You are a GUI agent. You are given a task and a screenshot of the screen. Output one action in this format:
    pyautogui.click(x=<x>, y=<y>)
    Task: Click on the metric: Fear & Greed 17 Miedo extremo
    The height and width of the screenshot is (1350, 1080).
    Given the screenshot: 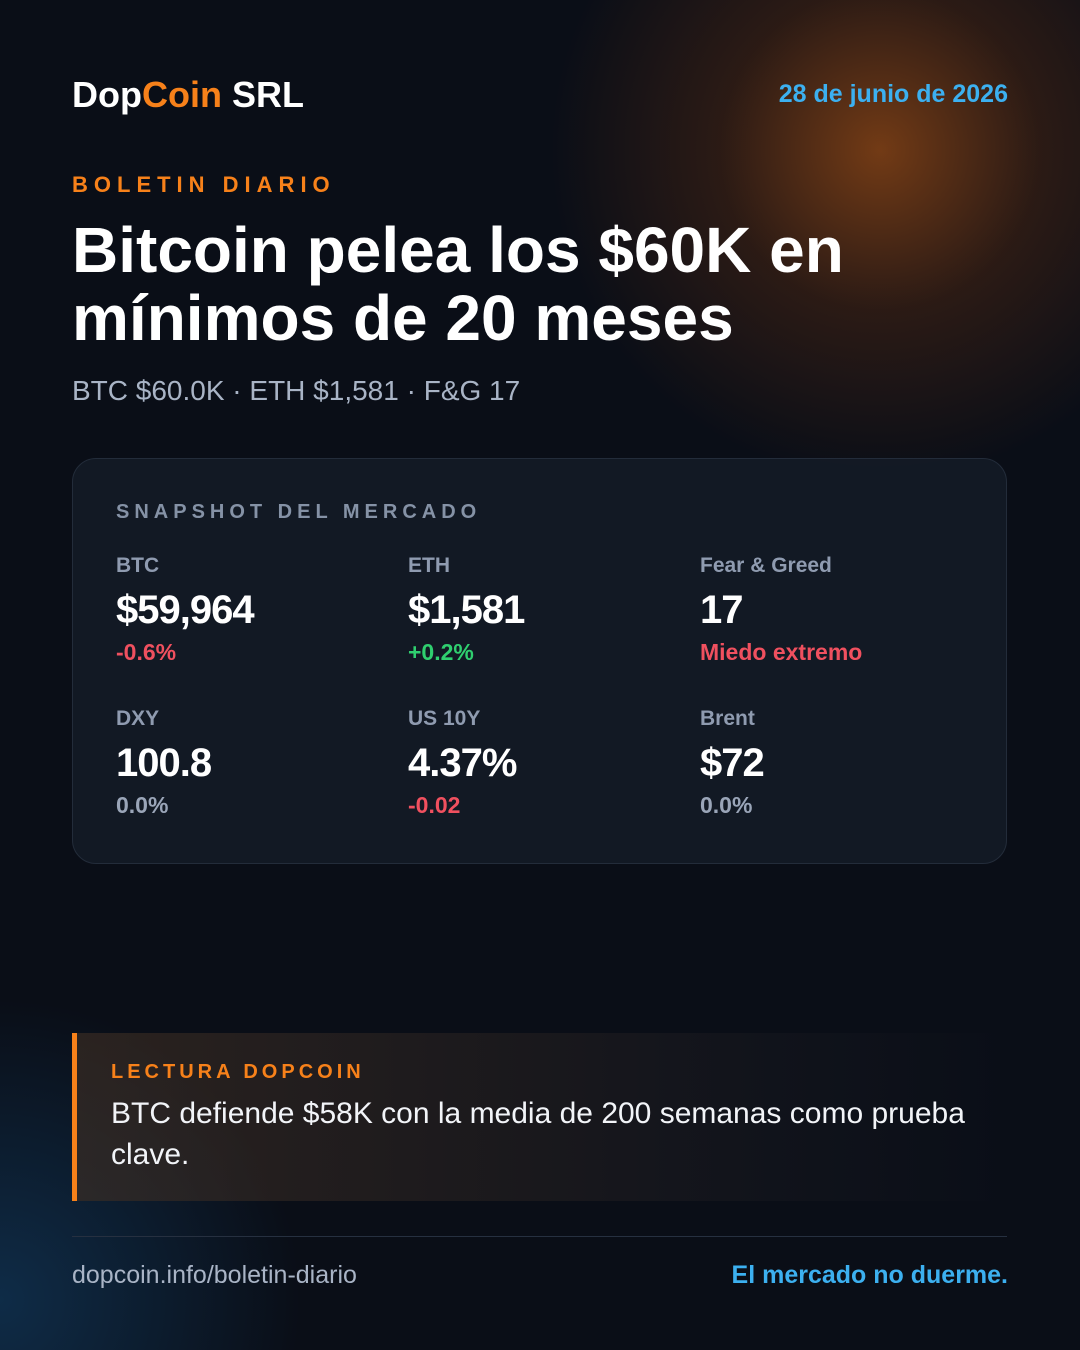 What is the action you would take?
    pyautogui.click(x=840, y=610)
    